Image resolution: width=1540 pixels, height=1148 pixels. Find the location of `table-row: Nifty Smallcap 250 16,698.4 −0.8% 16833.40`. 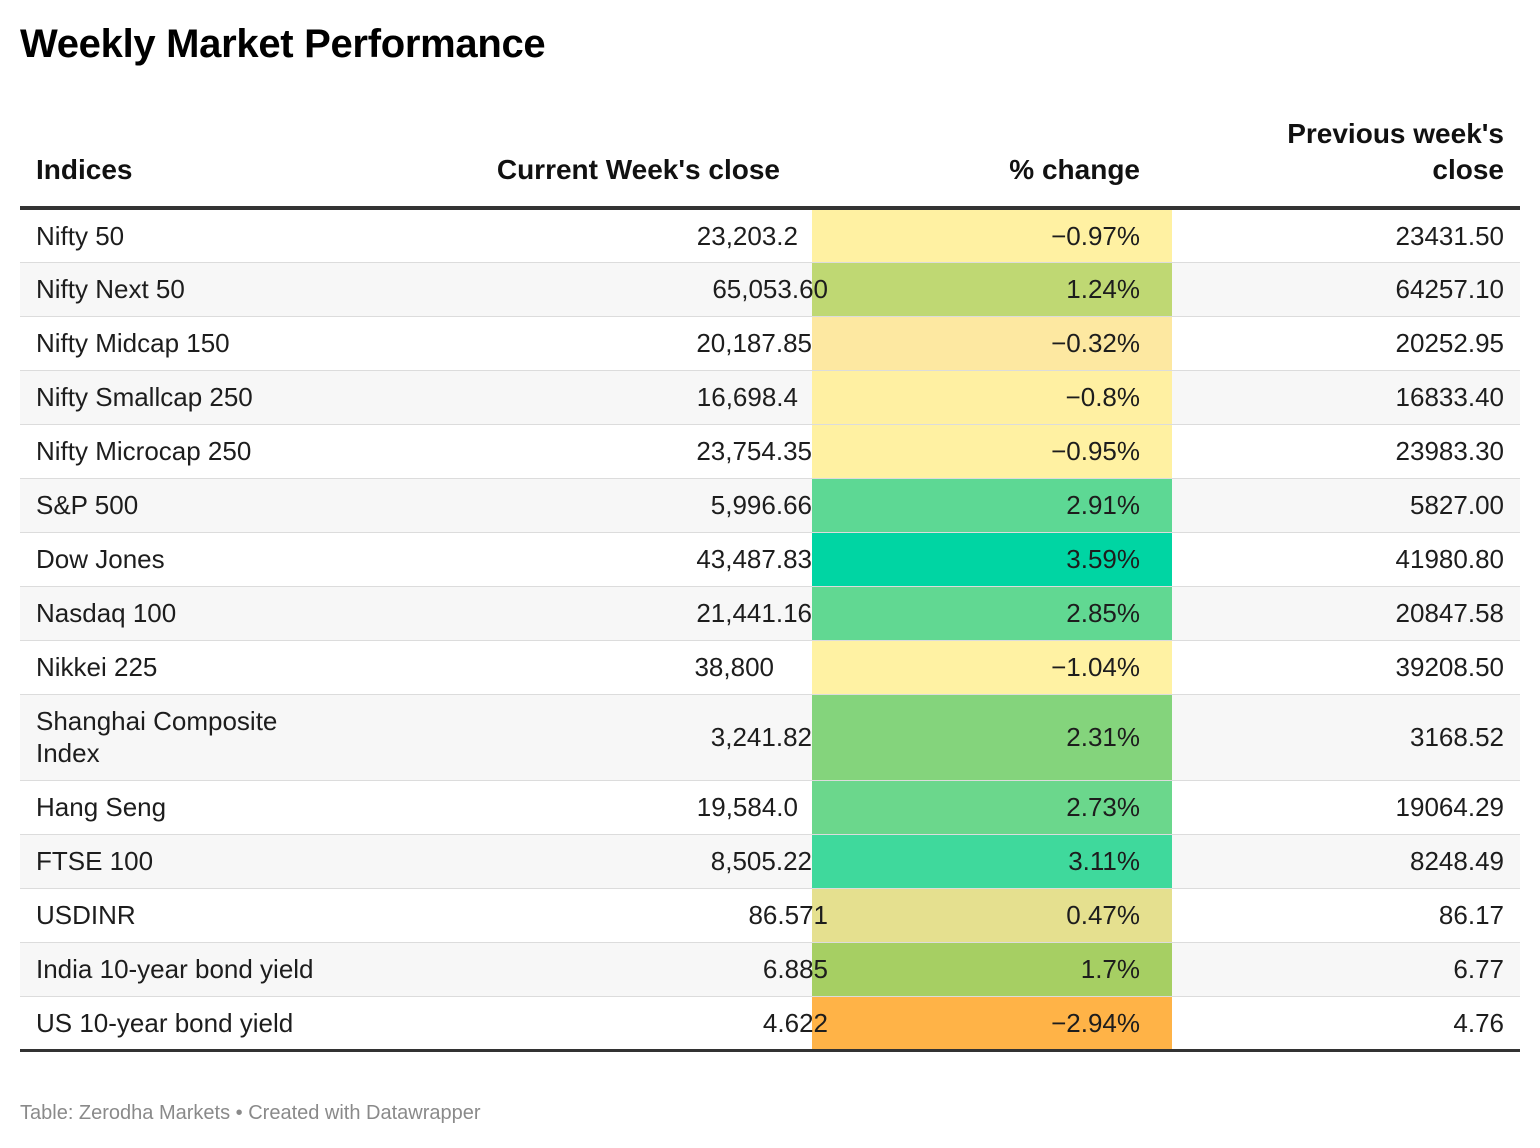

table-row: Nifty Smallcap 250 16,698.4 −0.8% 16833.40 is located at coordinates (770, 397).